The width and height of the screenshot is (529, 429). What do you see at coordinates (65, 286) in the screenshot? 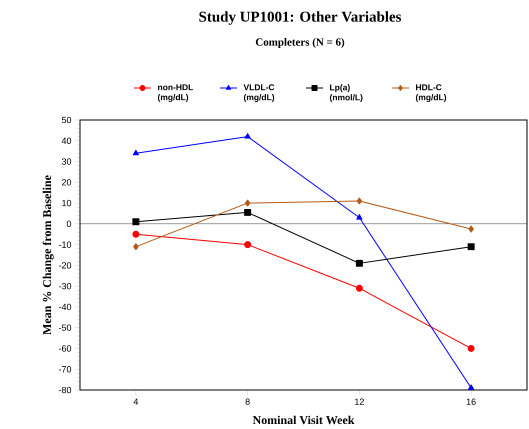
I see `y-tick-label: -30` at bounding box center [65, 286].